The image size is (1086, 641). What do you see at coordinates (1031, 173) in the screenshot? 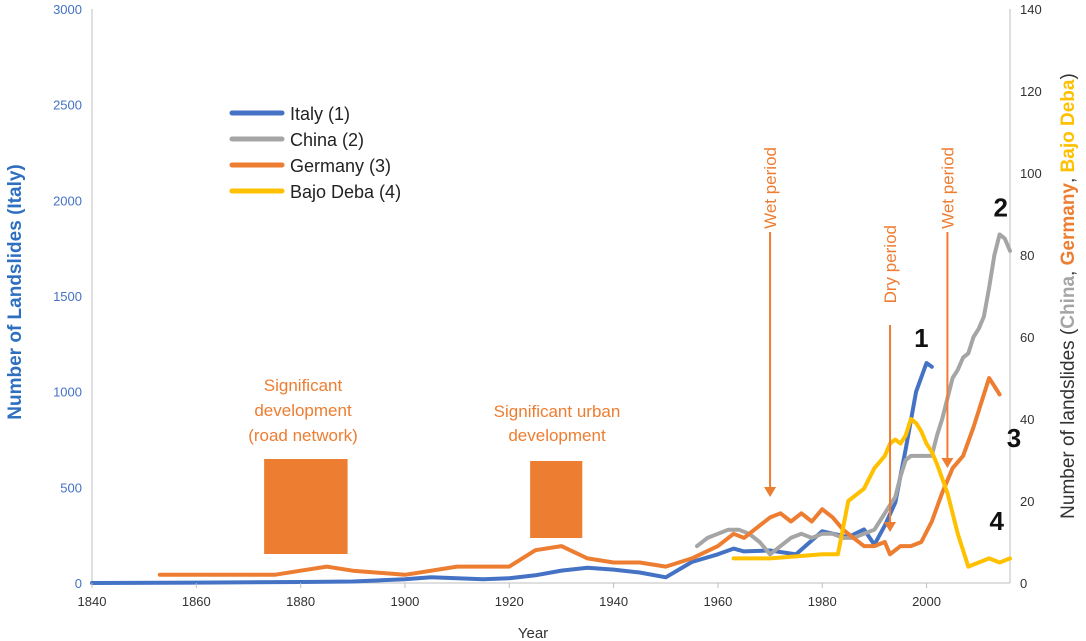
I see `y-right-tick-label: 100` at bounding box center [1031, 173].